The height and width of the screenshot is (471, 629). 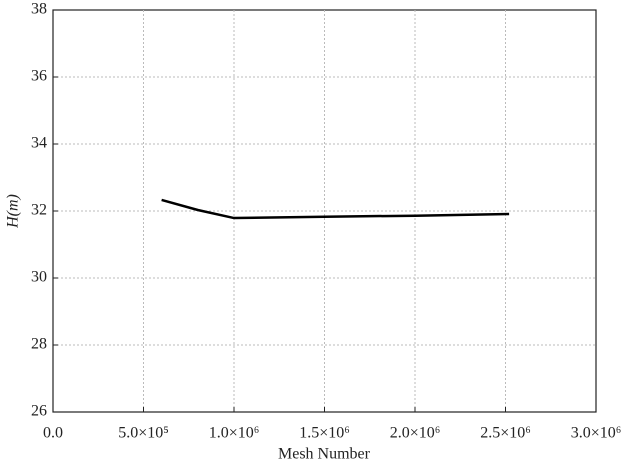 I want to click on y-tick-label: 34, so click(x=39, y=143).